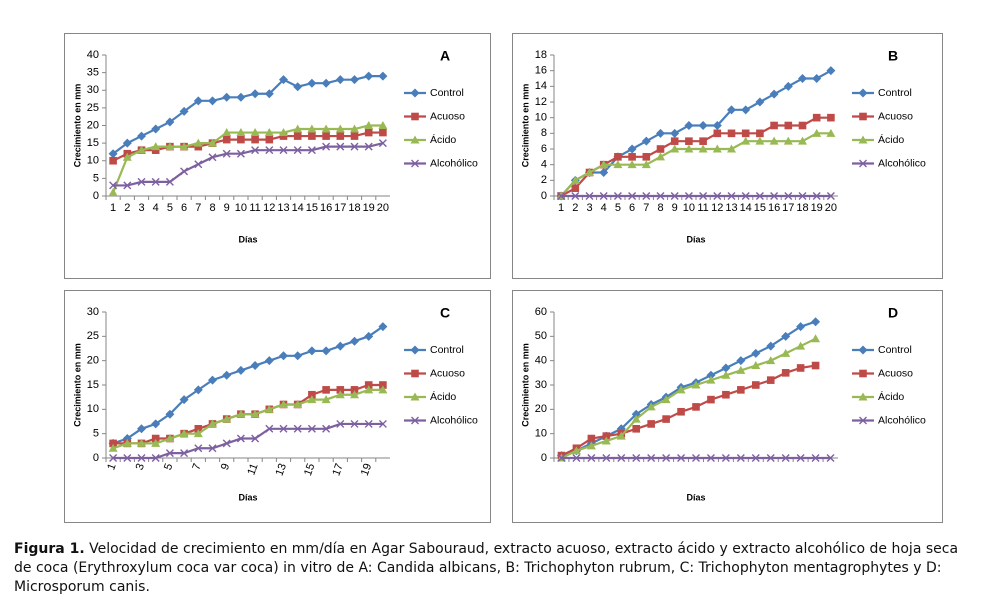 The height and width of the screenshot is (610, 982). I want to click on y-tick-label: 5, so click(96, 434).